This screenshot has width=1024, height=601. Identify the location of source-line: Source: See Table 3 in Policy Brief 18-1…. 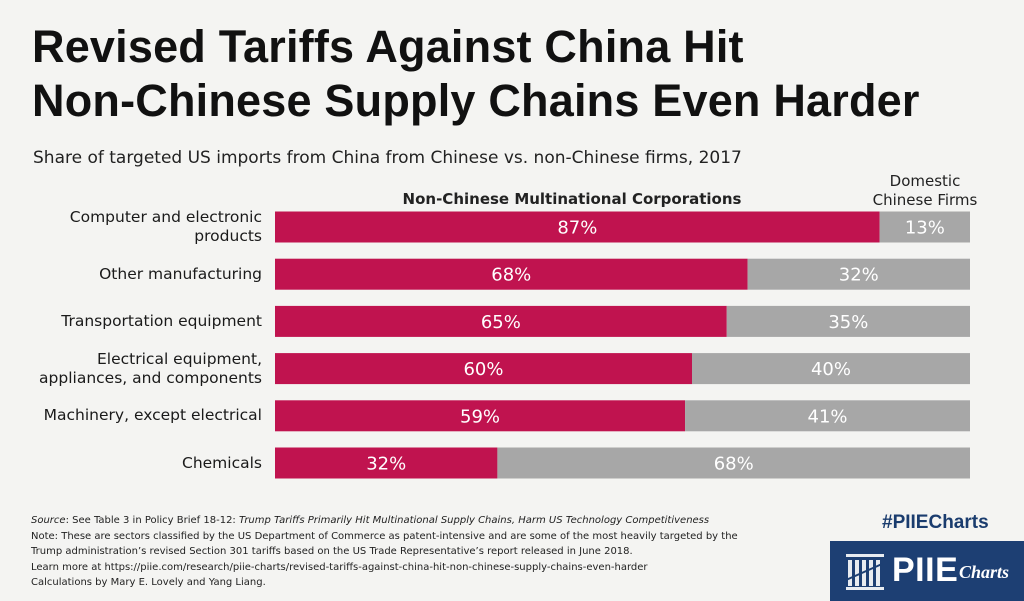
(426, 521).